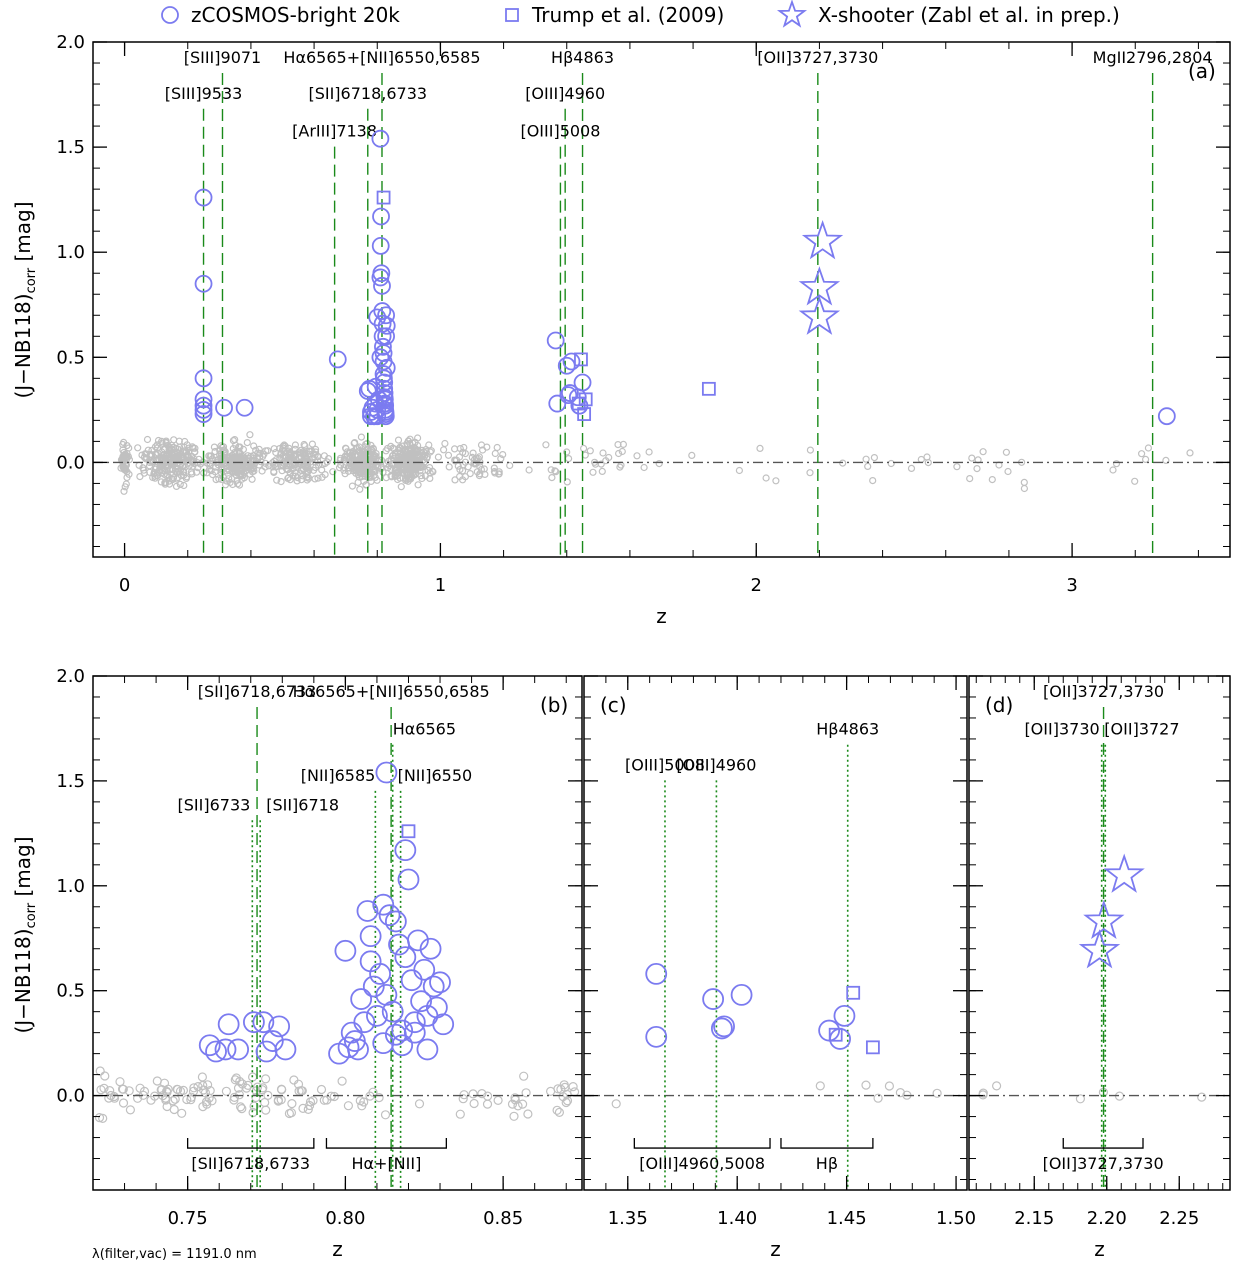 The height and width of the screenshot is (1263, 1239). I want to click on x-axis-label: z, so click(661, 616).